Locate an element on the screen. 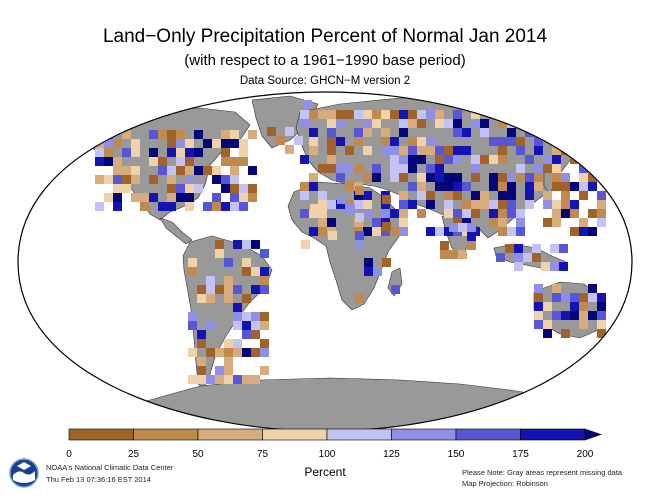 This screenshot has width=650, height=502. legend-tick-label: 200 is located at coordinates (585, 454).